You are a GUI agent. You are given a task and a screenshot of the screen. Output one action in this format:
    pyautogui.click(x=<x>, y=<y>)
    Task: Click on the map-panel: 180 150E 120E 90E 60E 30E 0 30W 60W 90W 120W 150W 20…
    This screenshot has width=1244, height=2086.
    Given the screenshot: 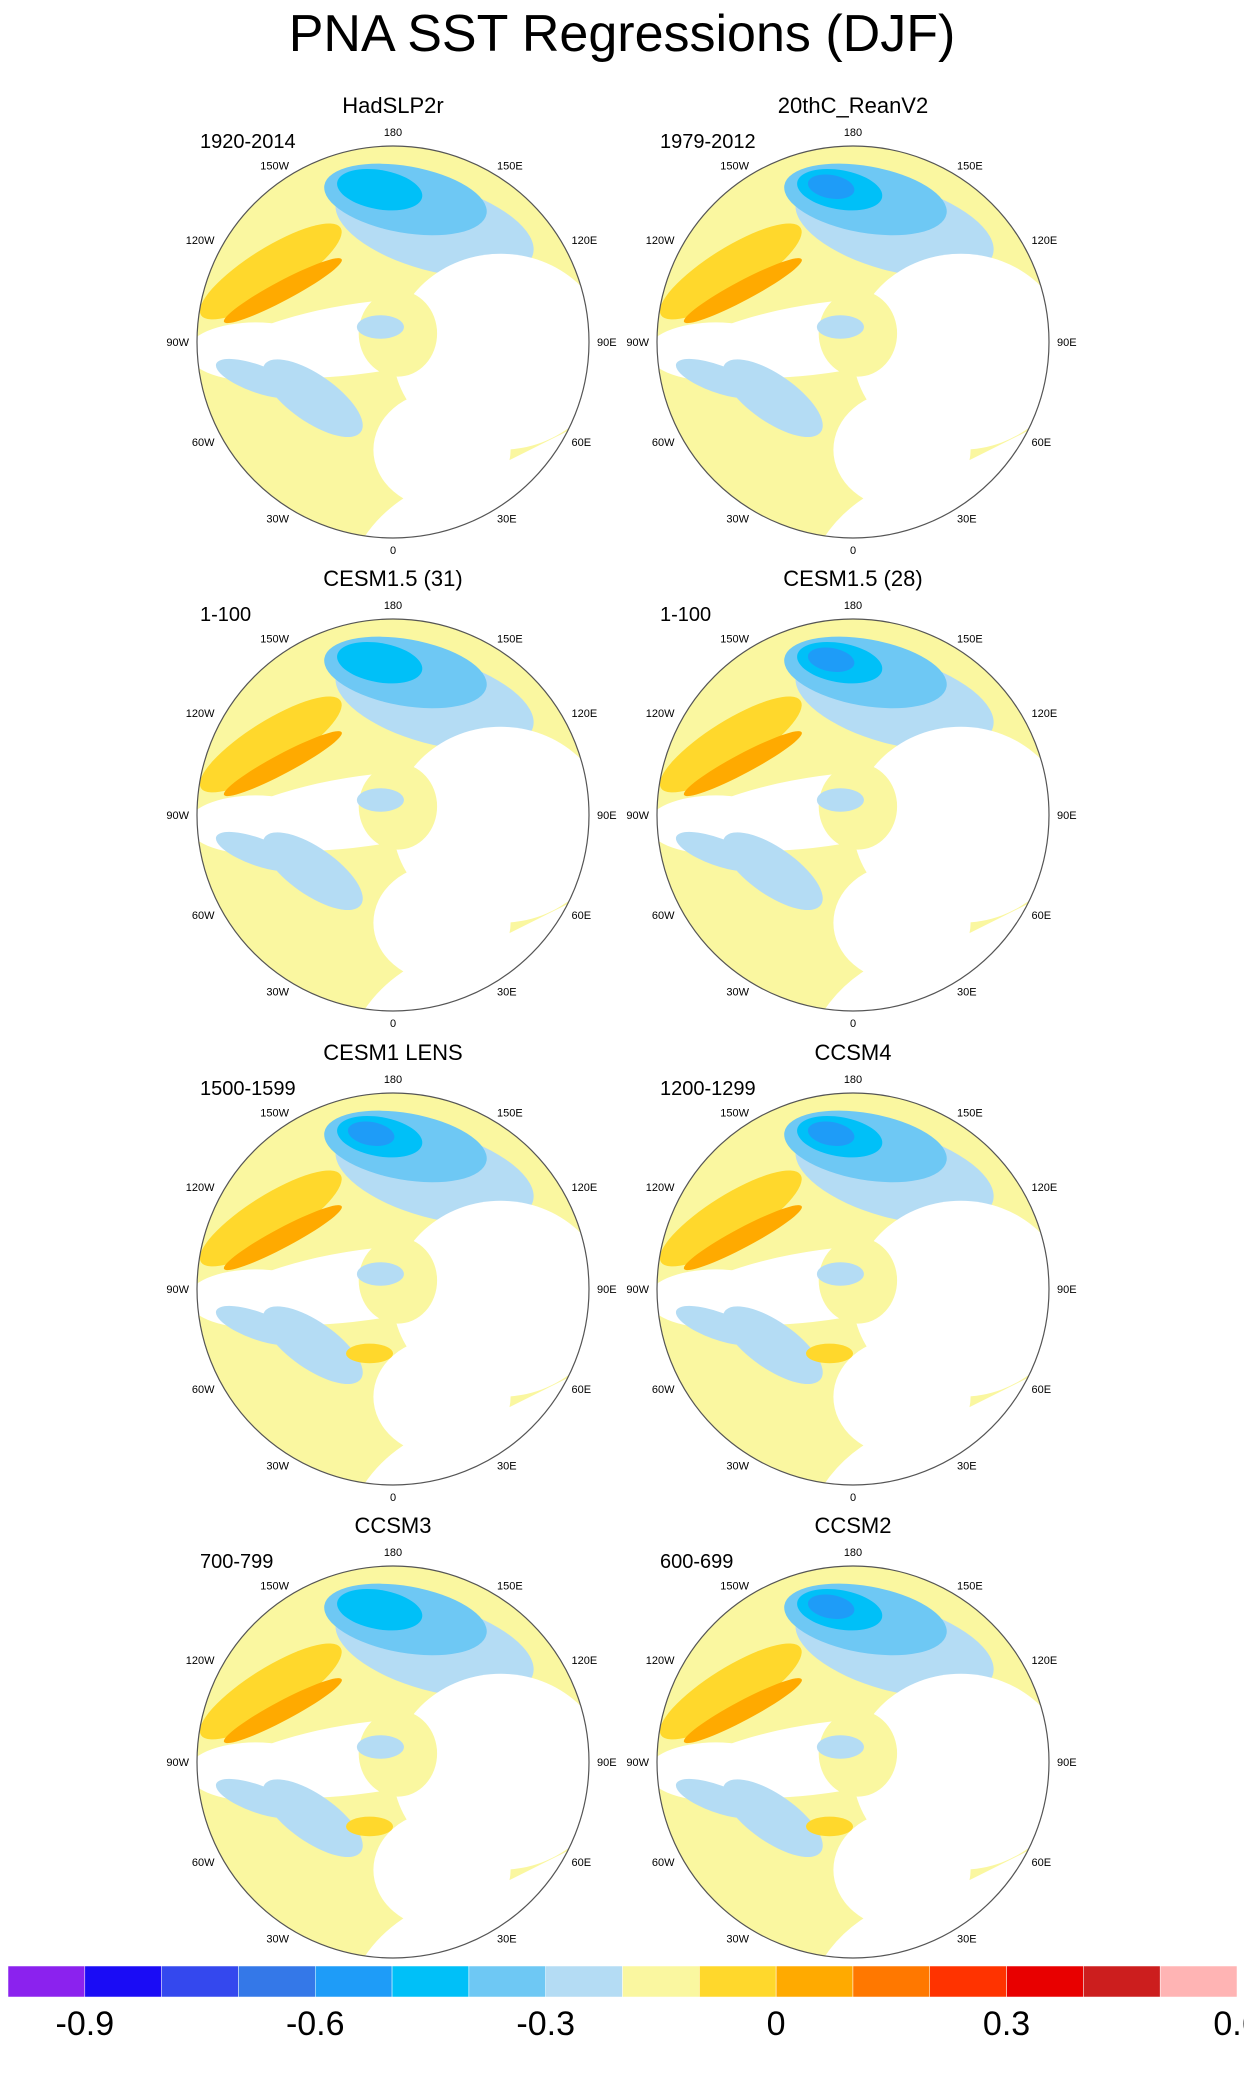 What is the action you would take?
    pyautogui.click(x=851, y=325)
    